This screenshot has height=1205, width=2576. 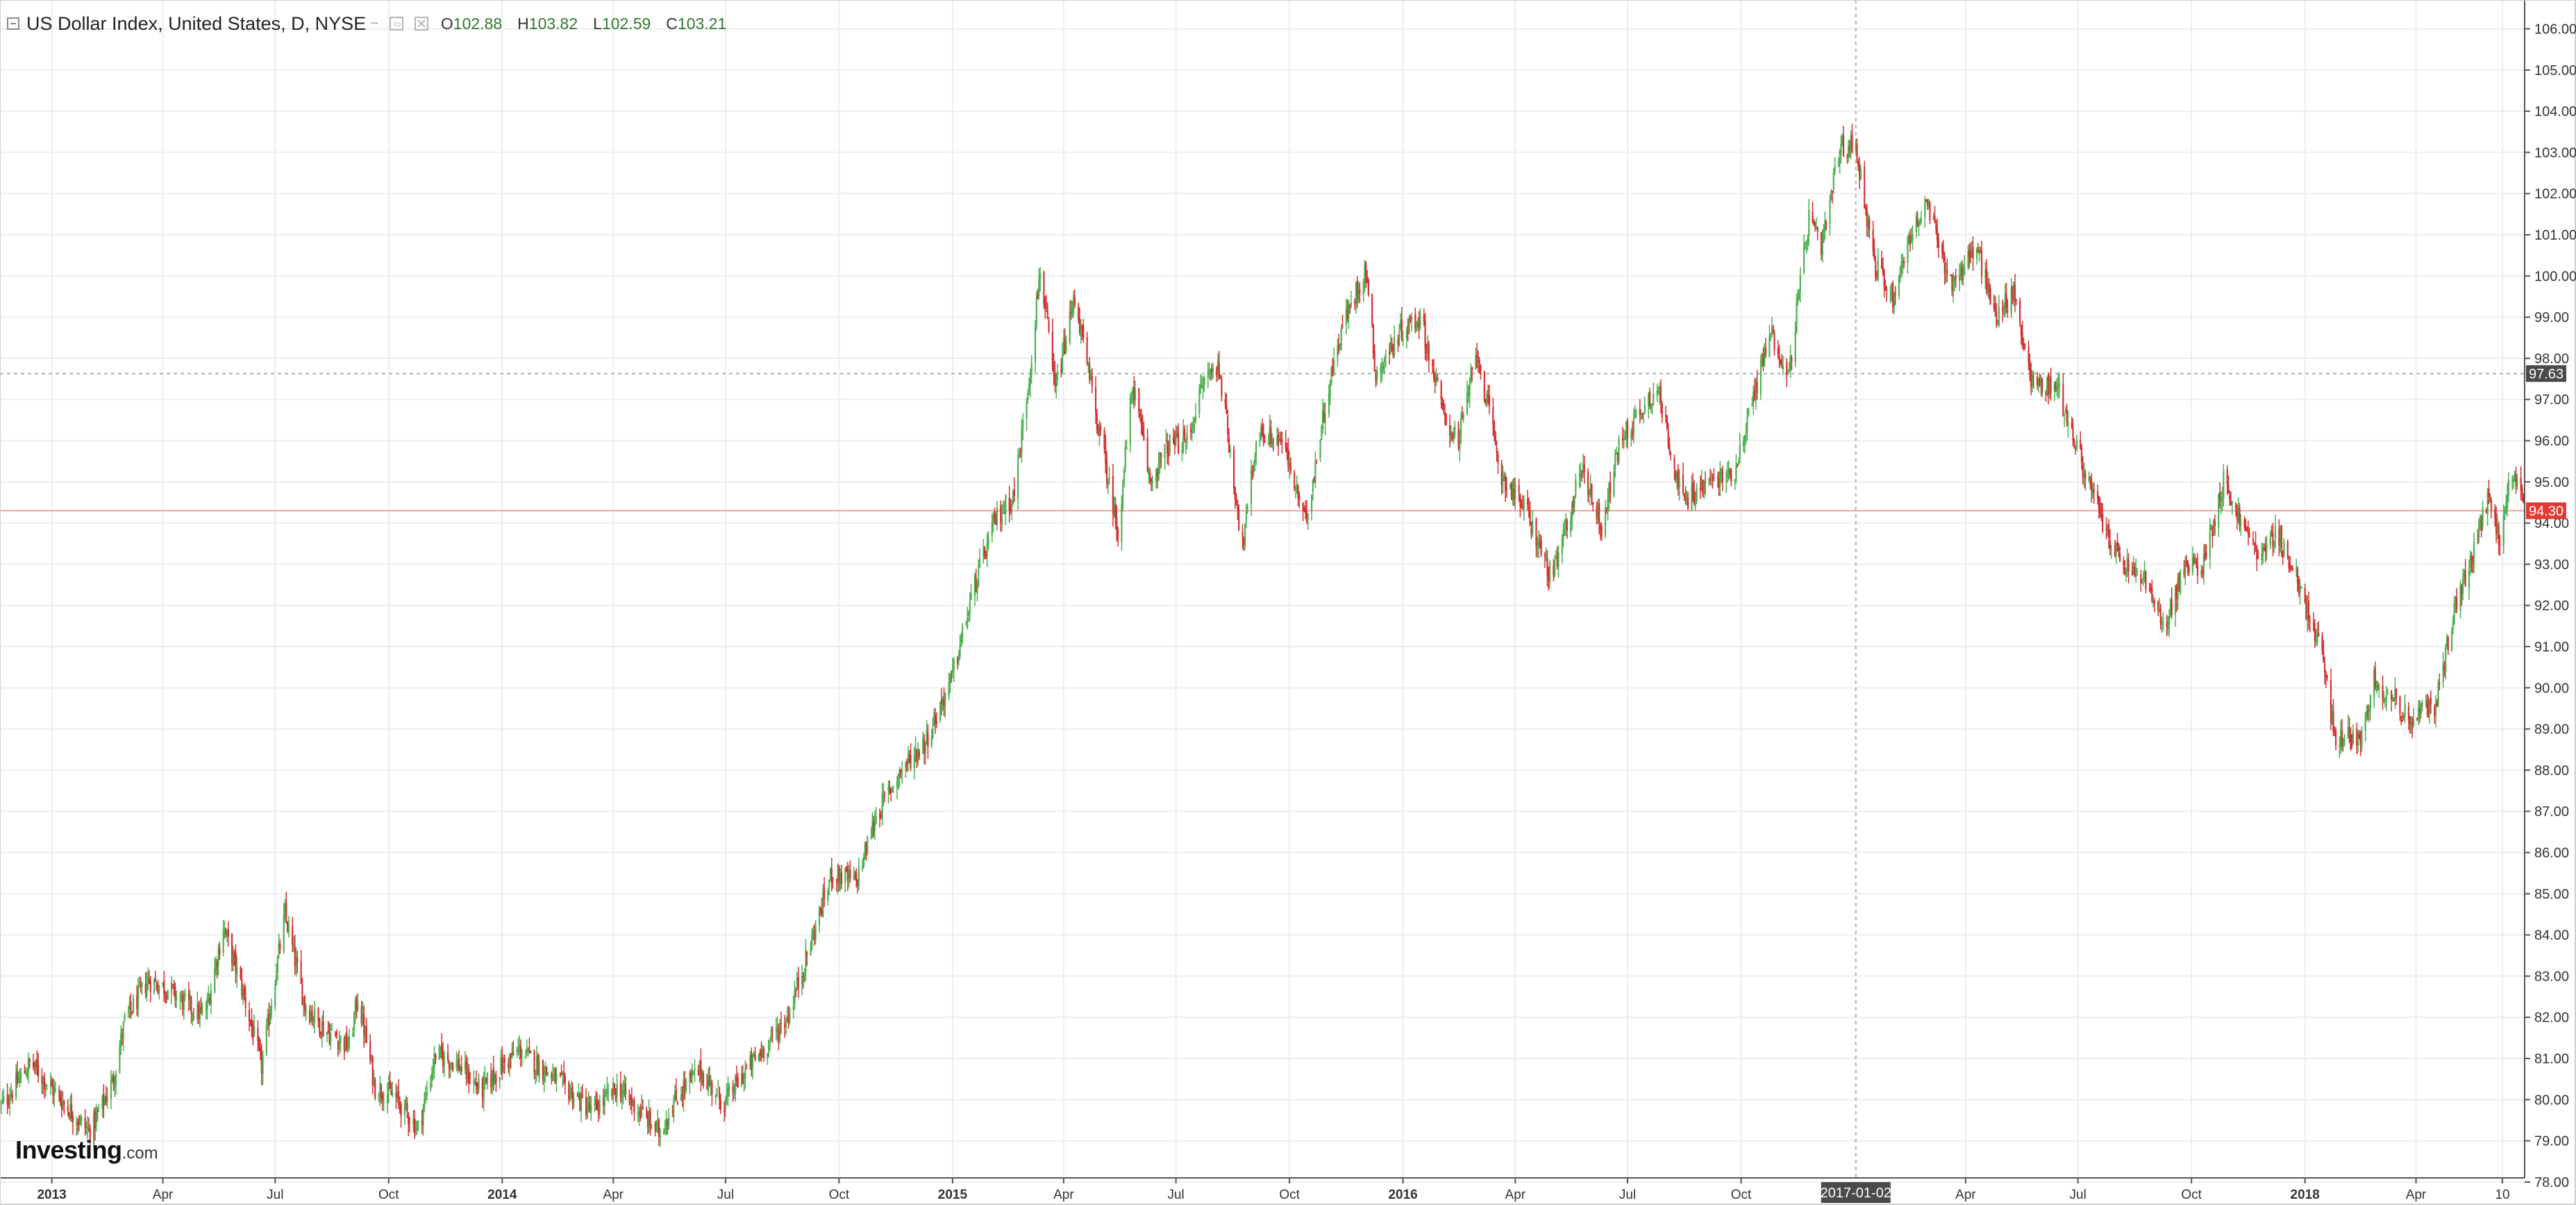 I want to click on y-tick-label: 102.00, so click(x=2555, y=194).